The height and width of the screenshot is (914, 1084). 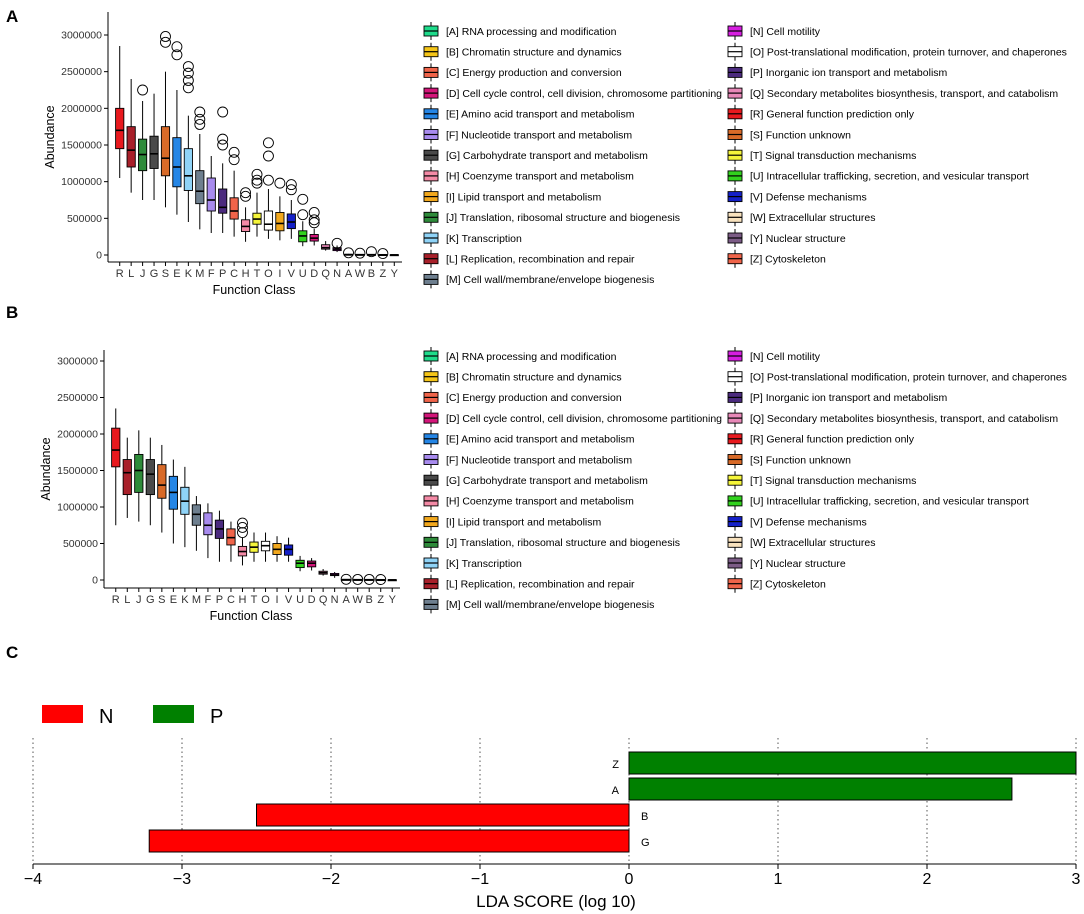 I want to click on lda-x-tick-label: −4, so click(x=33, y=879).